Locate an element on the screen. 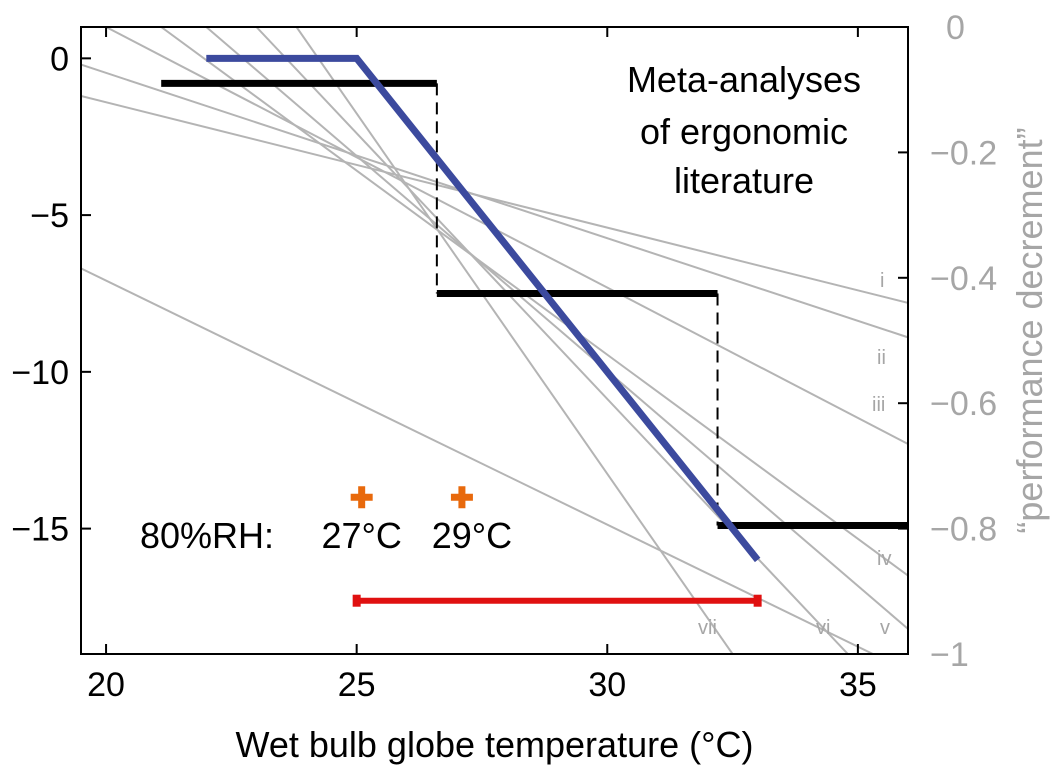 The height and width of the screenshot is (770, 1057). red-range-start-cap is located at coordinates (356, 600).